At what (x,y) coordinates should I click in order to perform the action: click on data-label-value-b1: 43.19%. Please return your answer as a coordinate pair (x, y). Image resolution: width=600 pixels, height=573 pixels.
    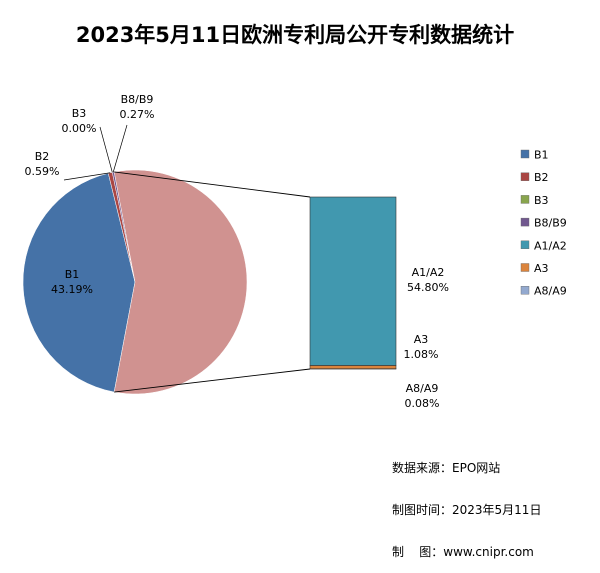
    Looking at the image, I should click on (72, 289).